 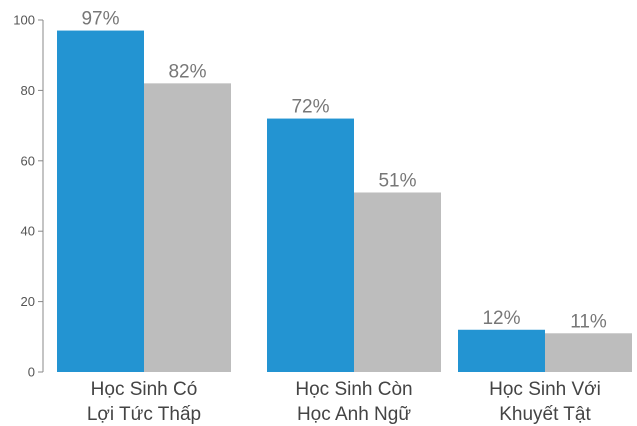 What do you see at coordinates (501, 318) in the screenshot?
I see `data-label: 12%` at bounding box center [501, 318].